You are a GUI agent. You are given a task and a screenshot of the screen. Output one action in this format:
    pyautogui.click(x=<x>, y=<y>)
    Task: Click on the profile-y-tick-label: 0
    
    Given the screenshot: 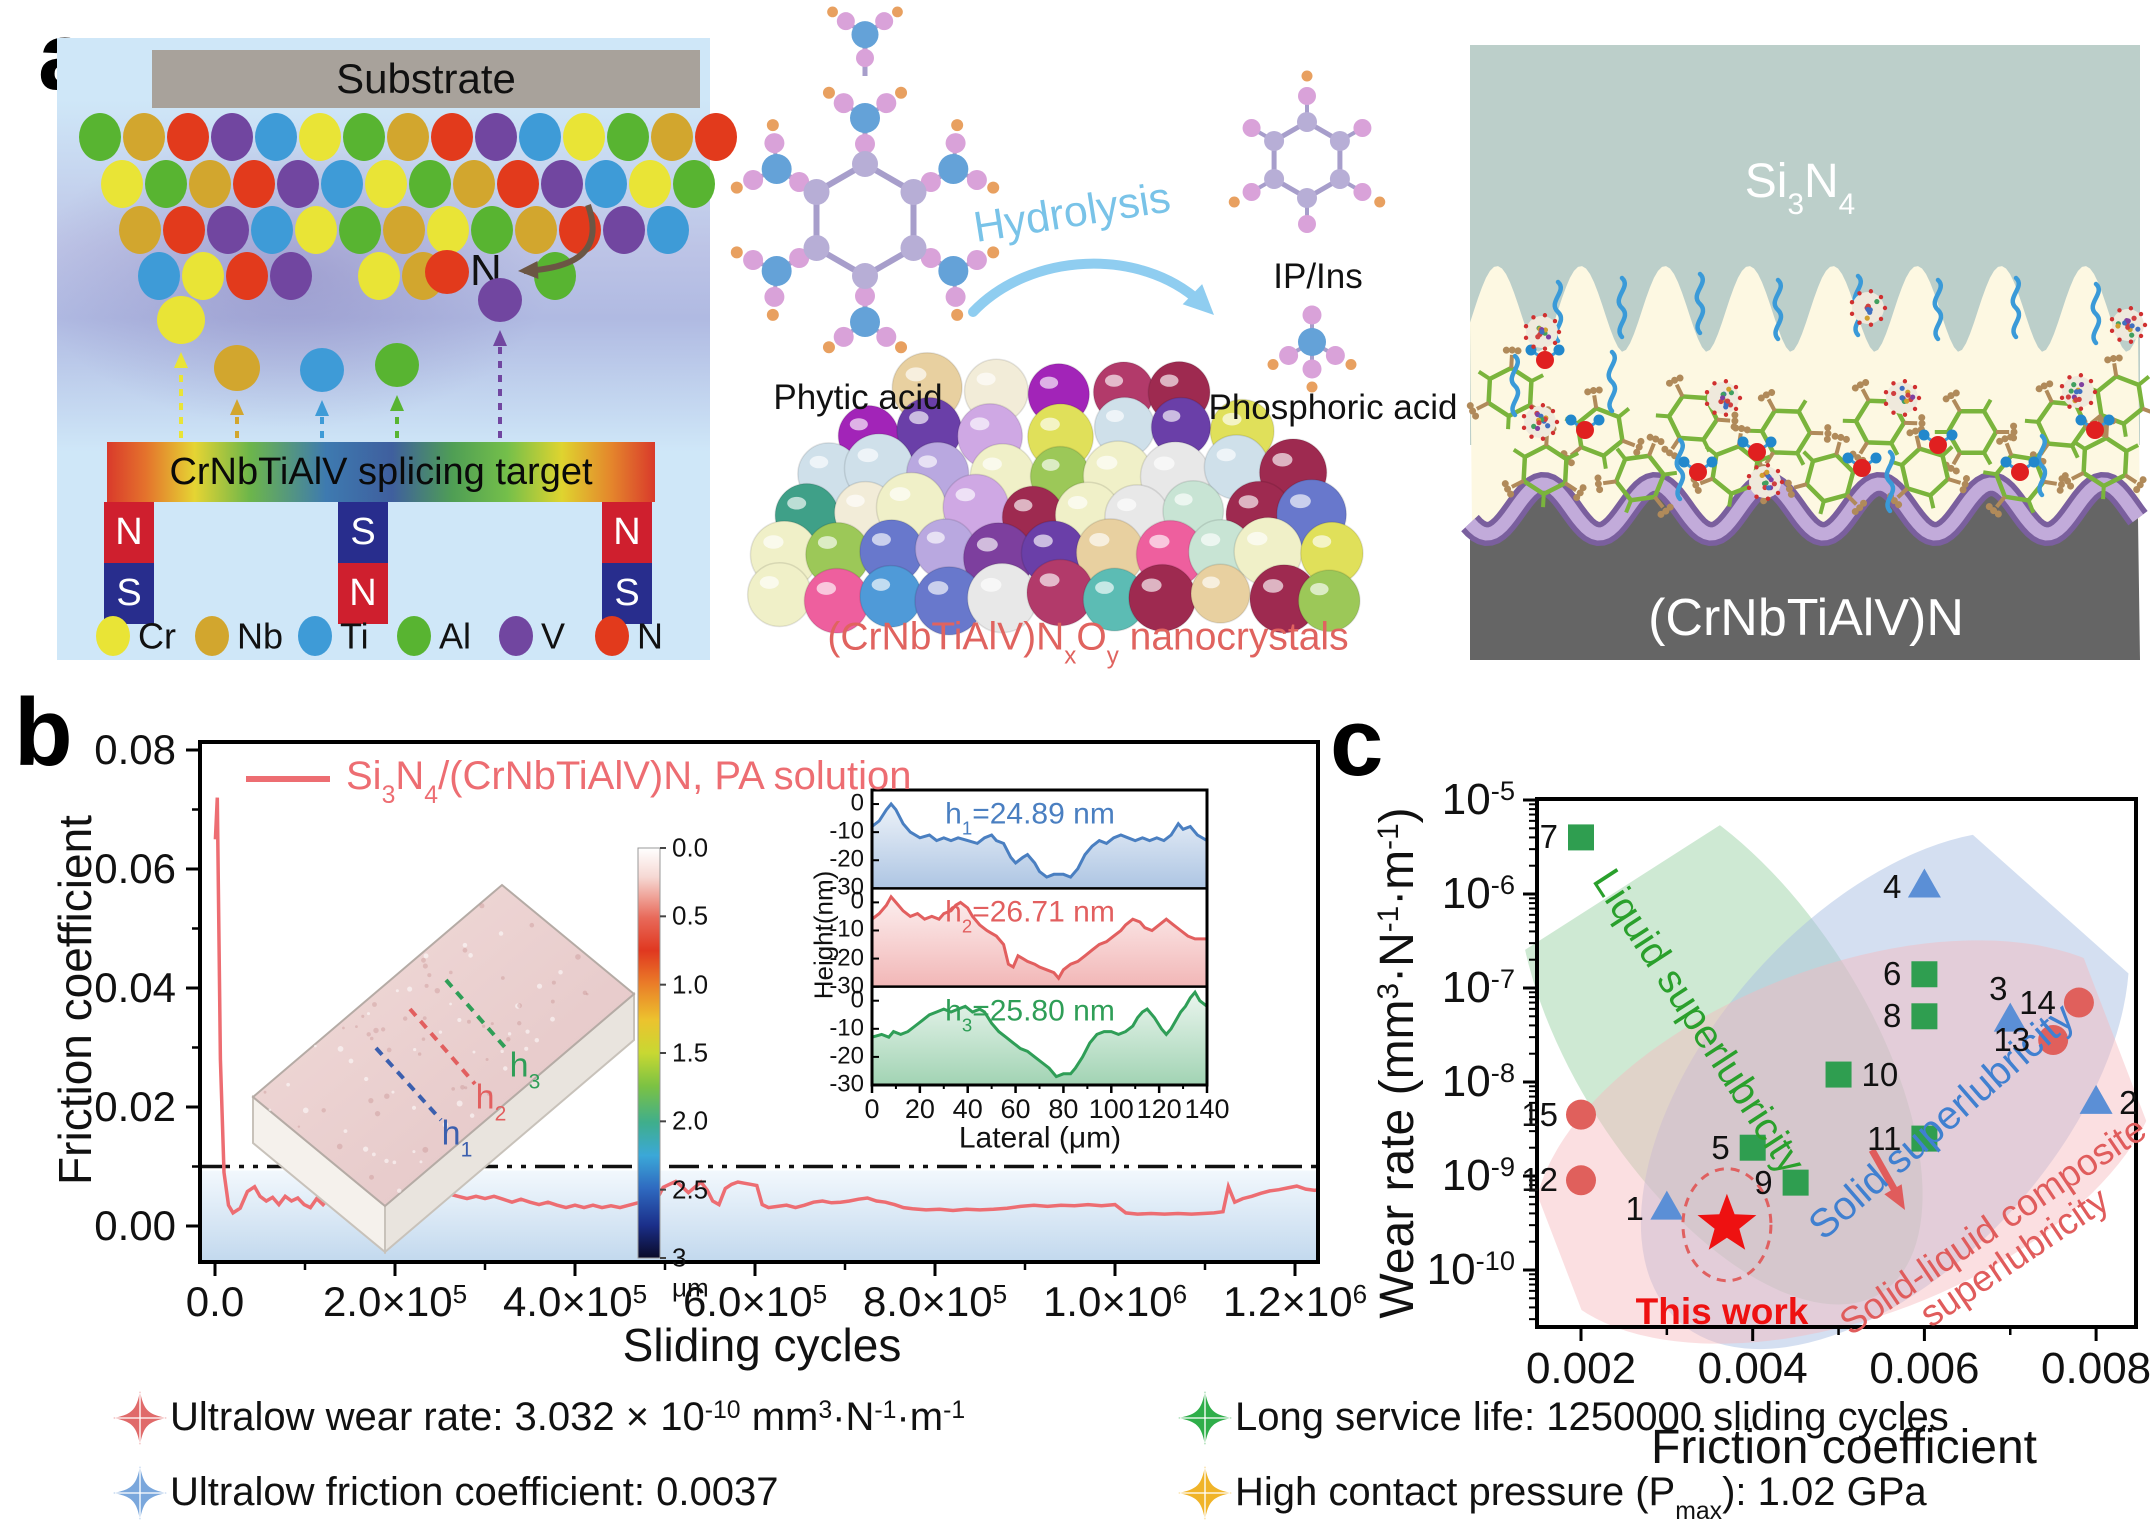 What is the action you would take?
    pyautogui.click(x=857, y=803)
    